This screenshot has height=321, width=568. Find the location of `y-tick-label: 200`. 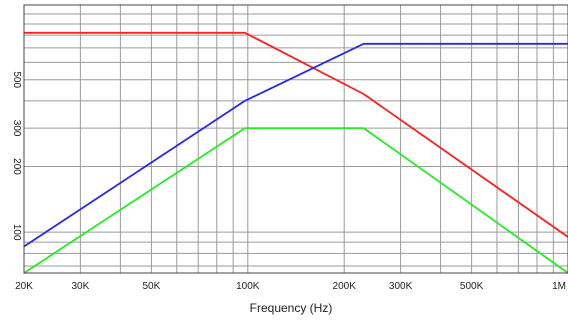

y-tick-label: 200 is located at coordinates (16, 166).